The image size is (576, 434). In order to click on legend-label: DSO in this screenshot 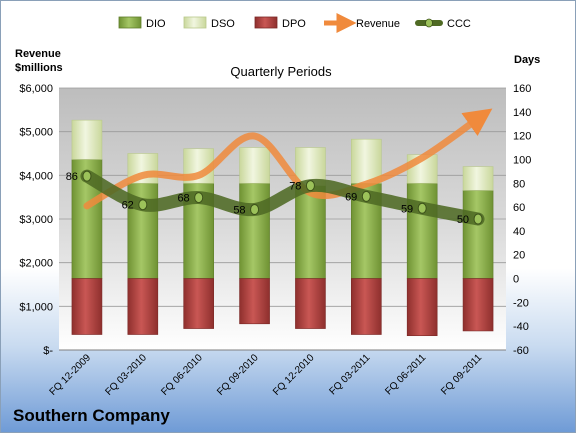, I will do `click(223, 24)`.